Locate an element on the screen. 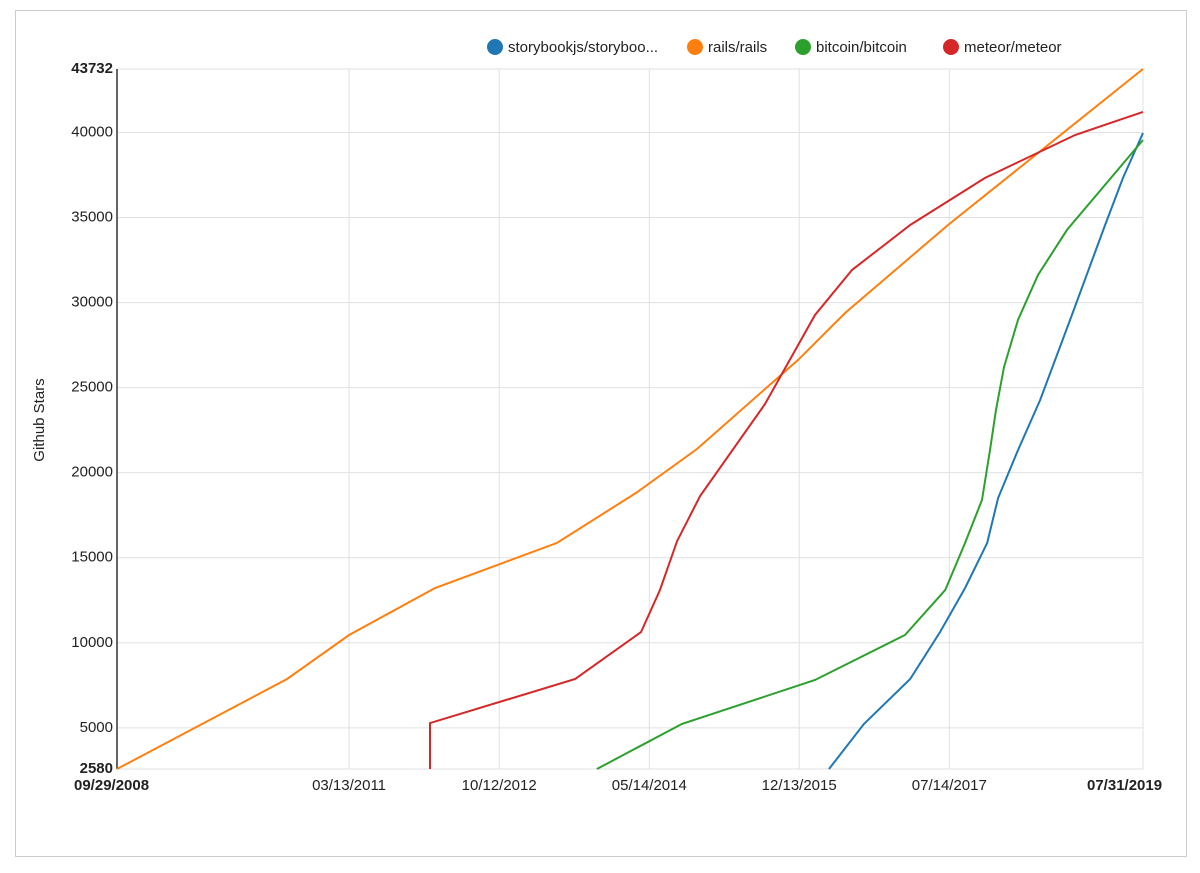 This screenshot has width=1200, height=873. y-tick-label: 15000 is located at coordinates (92, 557).